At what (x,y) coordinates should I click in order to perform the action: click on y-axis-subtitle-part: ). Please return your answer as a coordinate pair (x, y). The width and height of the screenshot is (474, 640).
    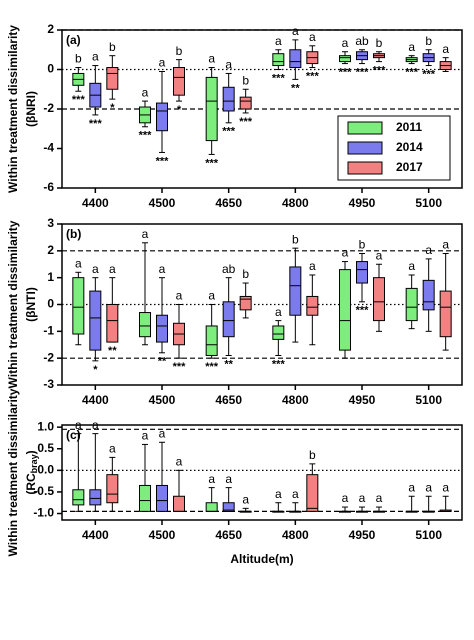
    Looking at the image, I should click on (31, 452).